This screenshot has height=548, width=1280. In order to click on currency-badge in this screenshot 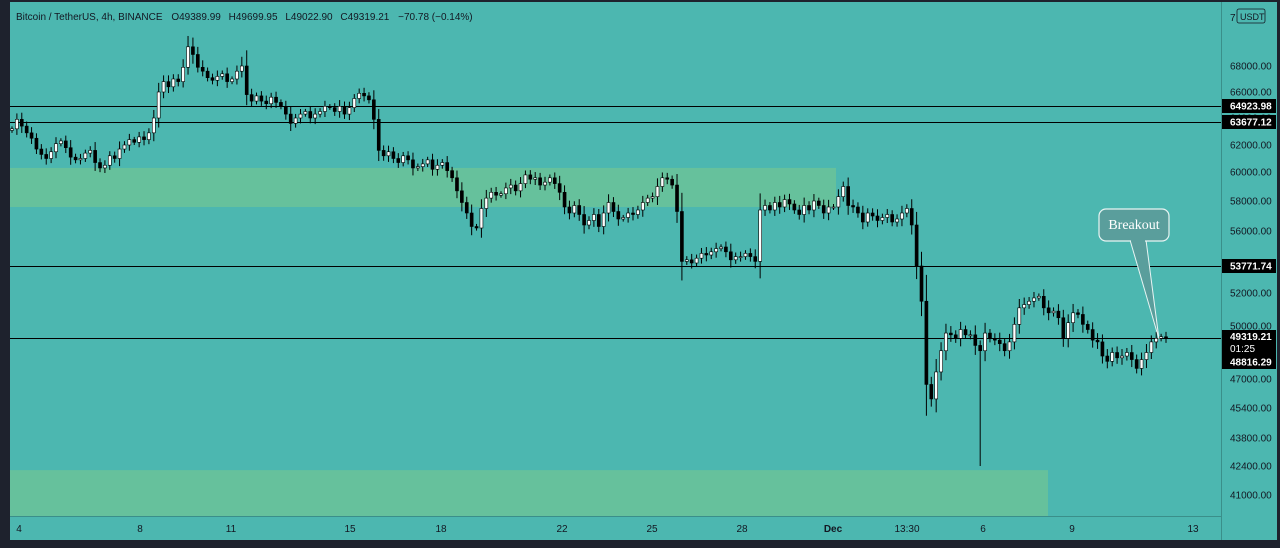, I will do `click(1251, 16)`.